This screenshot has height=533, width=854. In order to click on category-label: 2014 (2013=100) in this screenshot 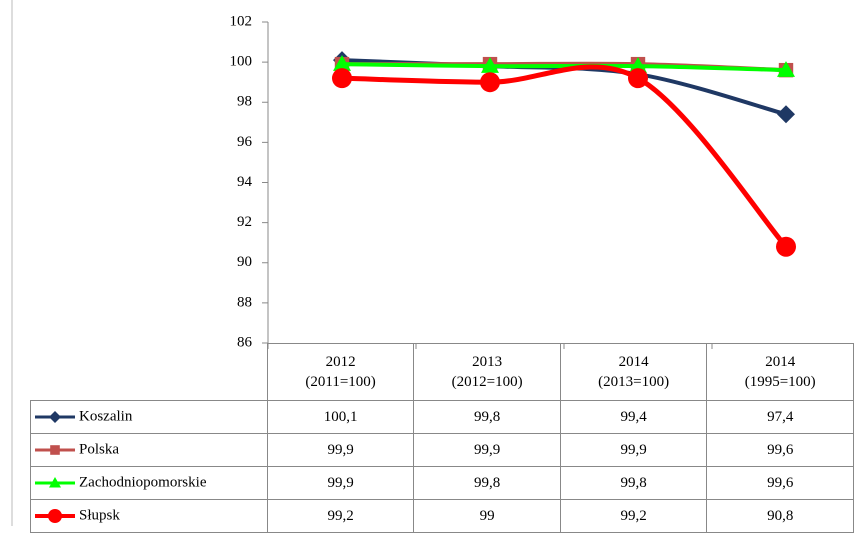, I will do `click(633, 372)`.